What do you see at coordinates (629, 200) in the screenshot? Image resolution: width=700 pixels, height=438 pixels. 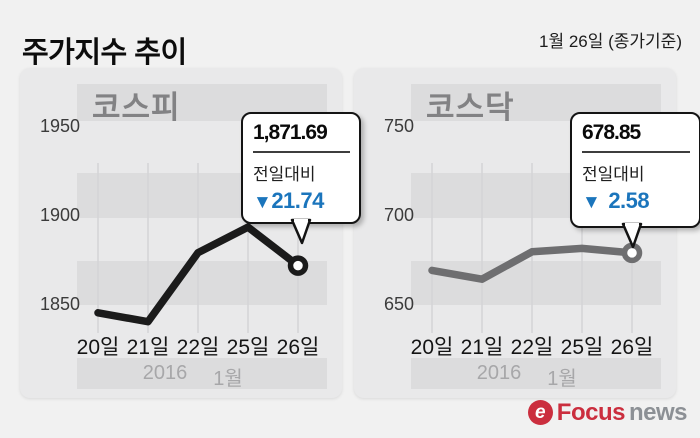 I see `change-amount: 2.58` at bounding box center [629, 200].